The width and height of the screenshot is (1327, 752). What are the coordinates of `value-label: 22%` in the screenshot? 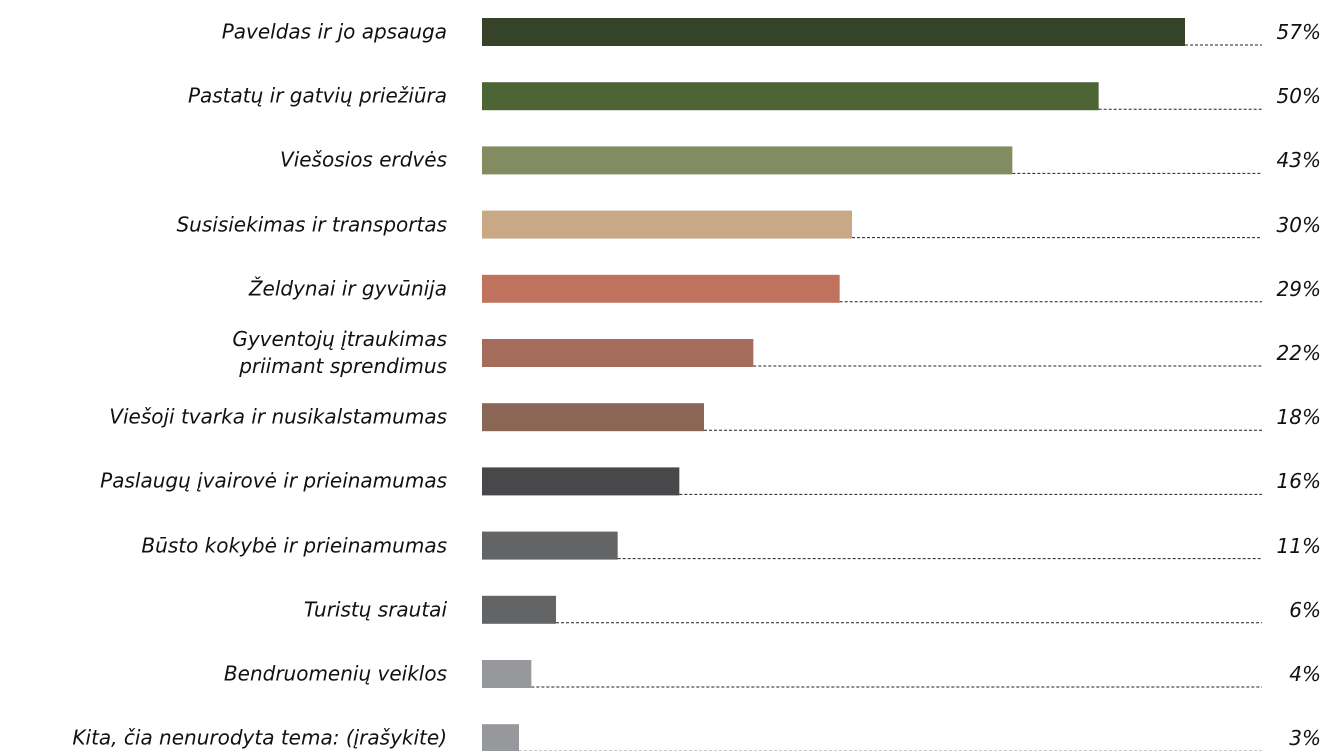 It's located at (1298, 353).